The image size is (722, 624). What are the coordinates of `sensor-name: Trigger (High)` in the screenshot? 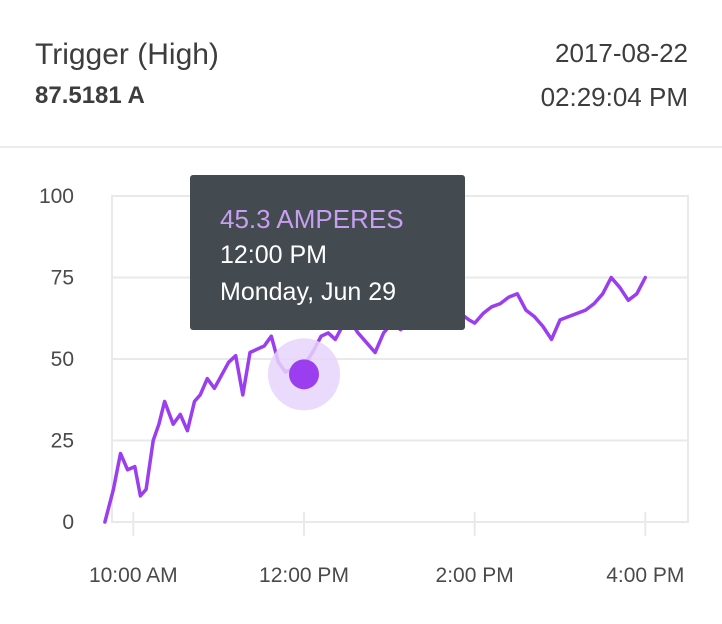 It's located at (127, 54).